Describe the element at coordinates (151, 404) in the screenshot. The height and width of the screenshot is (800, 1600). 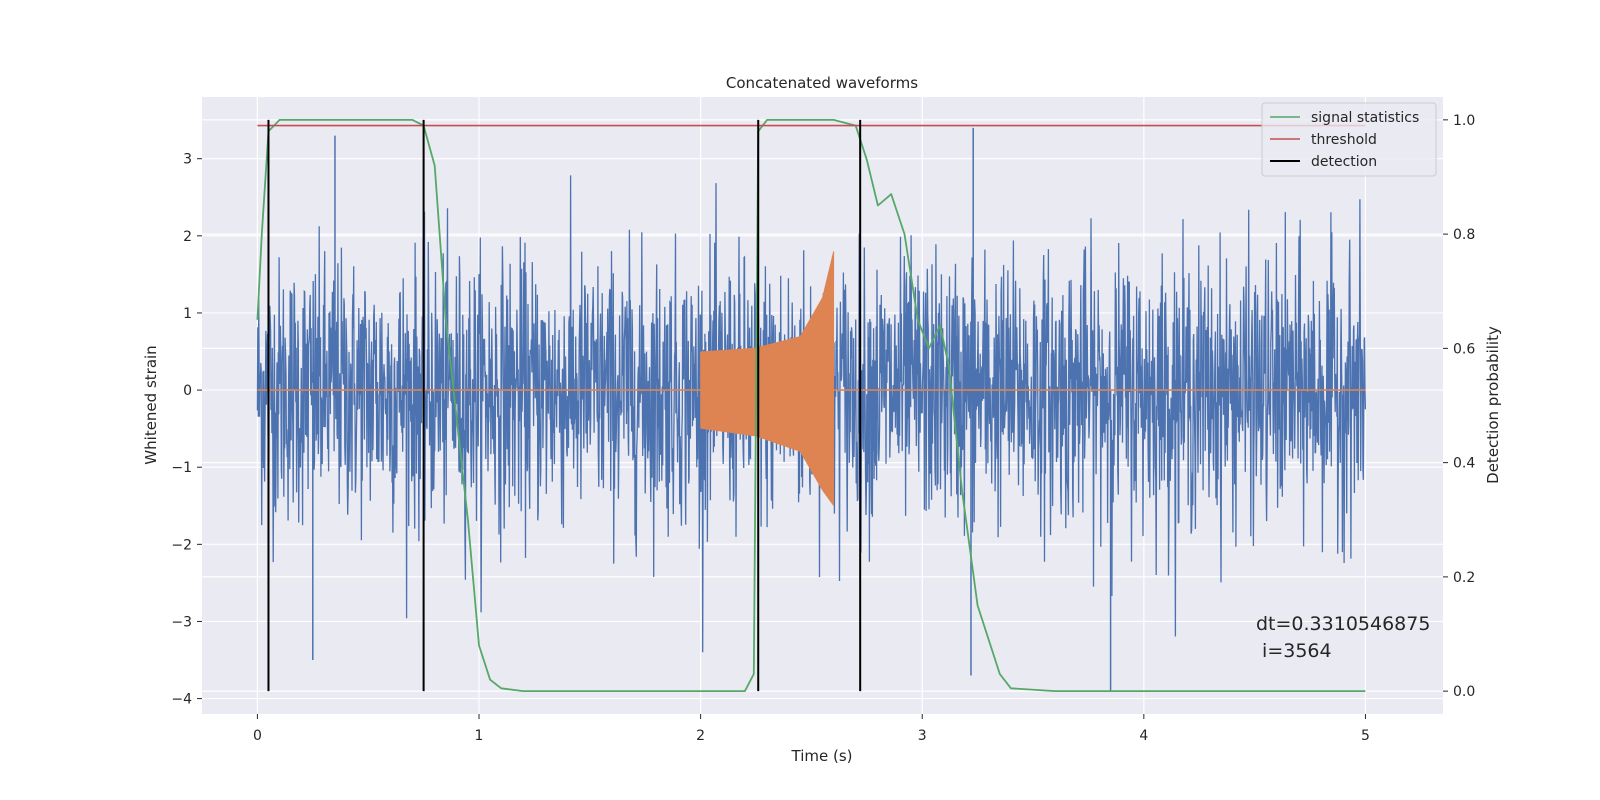
I see `y-axis-label: Whitened strain` at that location.